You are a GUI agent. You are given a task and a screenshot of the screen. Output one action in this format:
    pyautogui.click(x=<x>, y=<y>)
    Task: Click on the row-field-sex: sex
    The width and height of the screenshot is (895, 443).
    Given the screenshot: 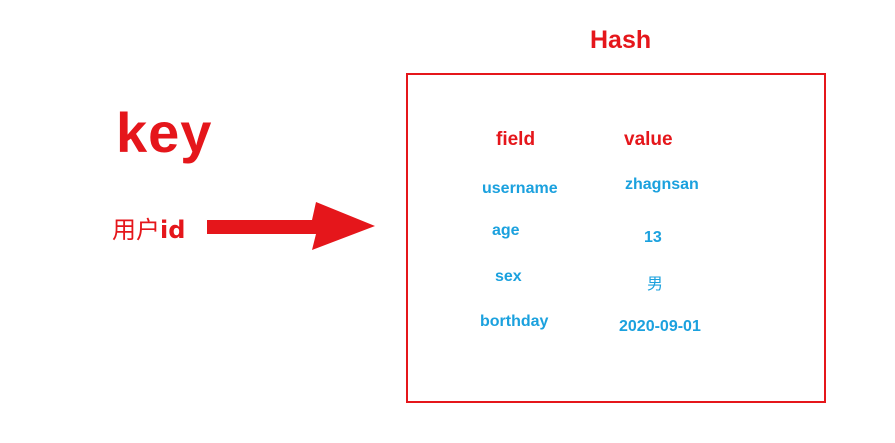 What is the action you would take?
    pyautogui.click(x=508, y=276)
    